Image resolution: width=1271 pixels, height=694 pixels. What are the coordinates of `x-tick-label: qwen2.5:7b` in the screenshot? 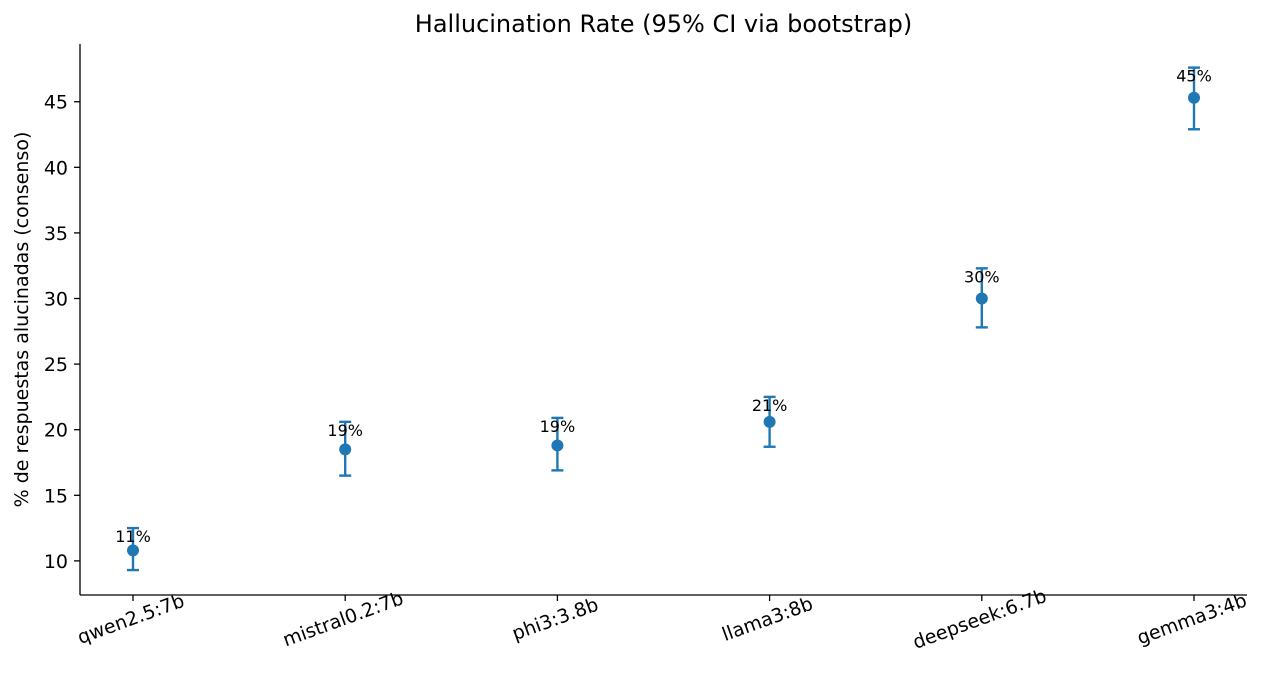 It's located at (131, 619).